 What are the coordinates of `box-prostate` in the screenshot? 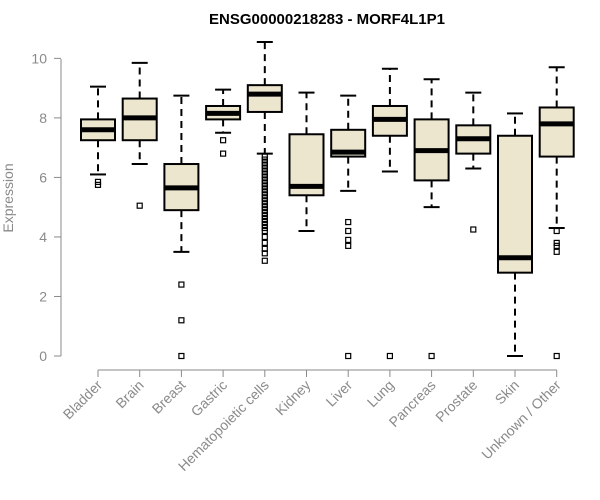 It's located at (473, 162).